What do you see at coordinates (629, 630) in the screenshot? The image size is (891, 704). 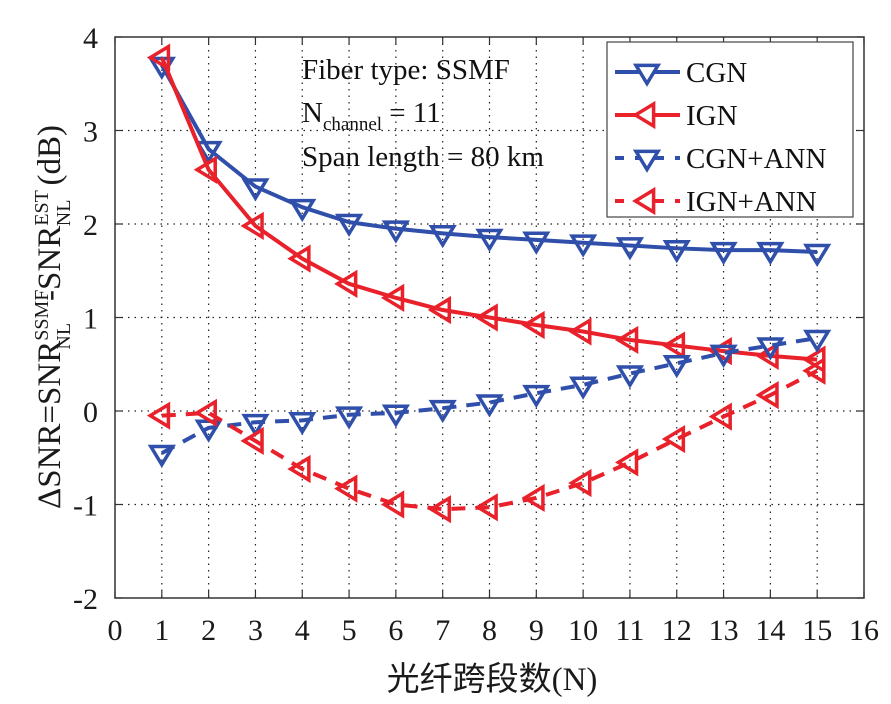 I see `x-tick-label: 11` at bounding box center [629, 630].